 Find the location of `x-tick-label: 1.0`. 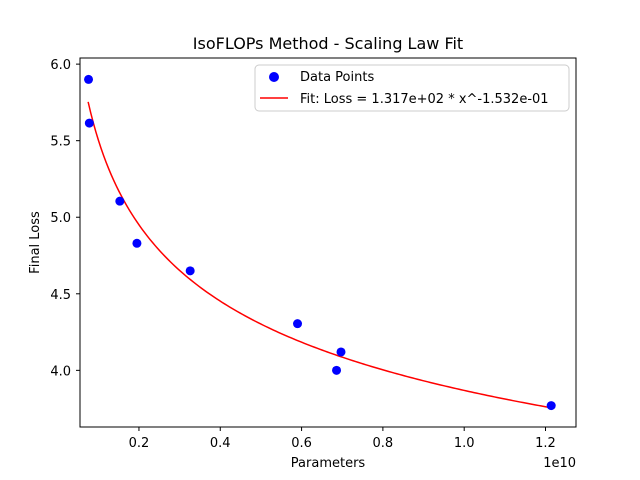

x-tick-label: 1.0 is located at coordinates (464, 443).